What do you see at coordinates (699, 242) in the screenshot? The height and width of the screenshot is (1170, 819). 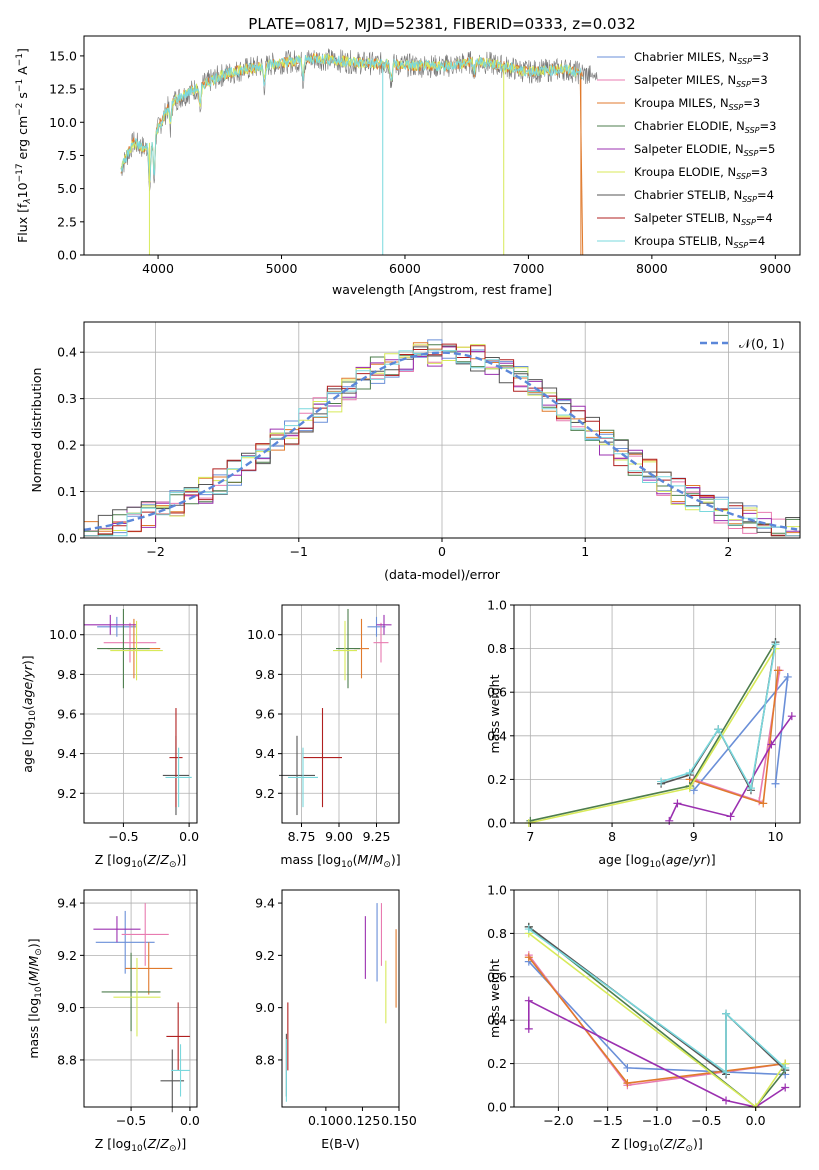 I see `legend-entry: Kroupa STELIB, NSSP=4` at bounding box center [699, 242].